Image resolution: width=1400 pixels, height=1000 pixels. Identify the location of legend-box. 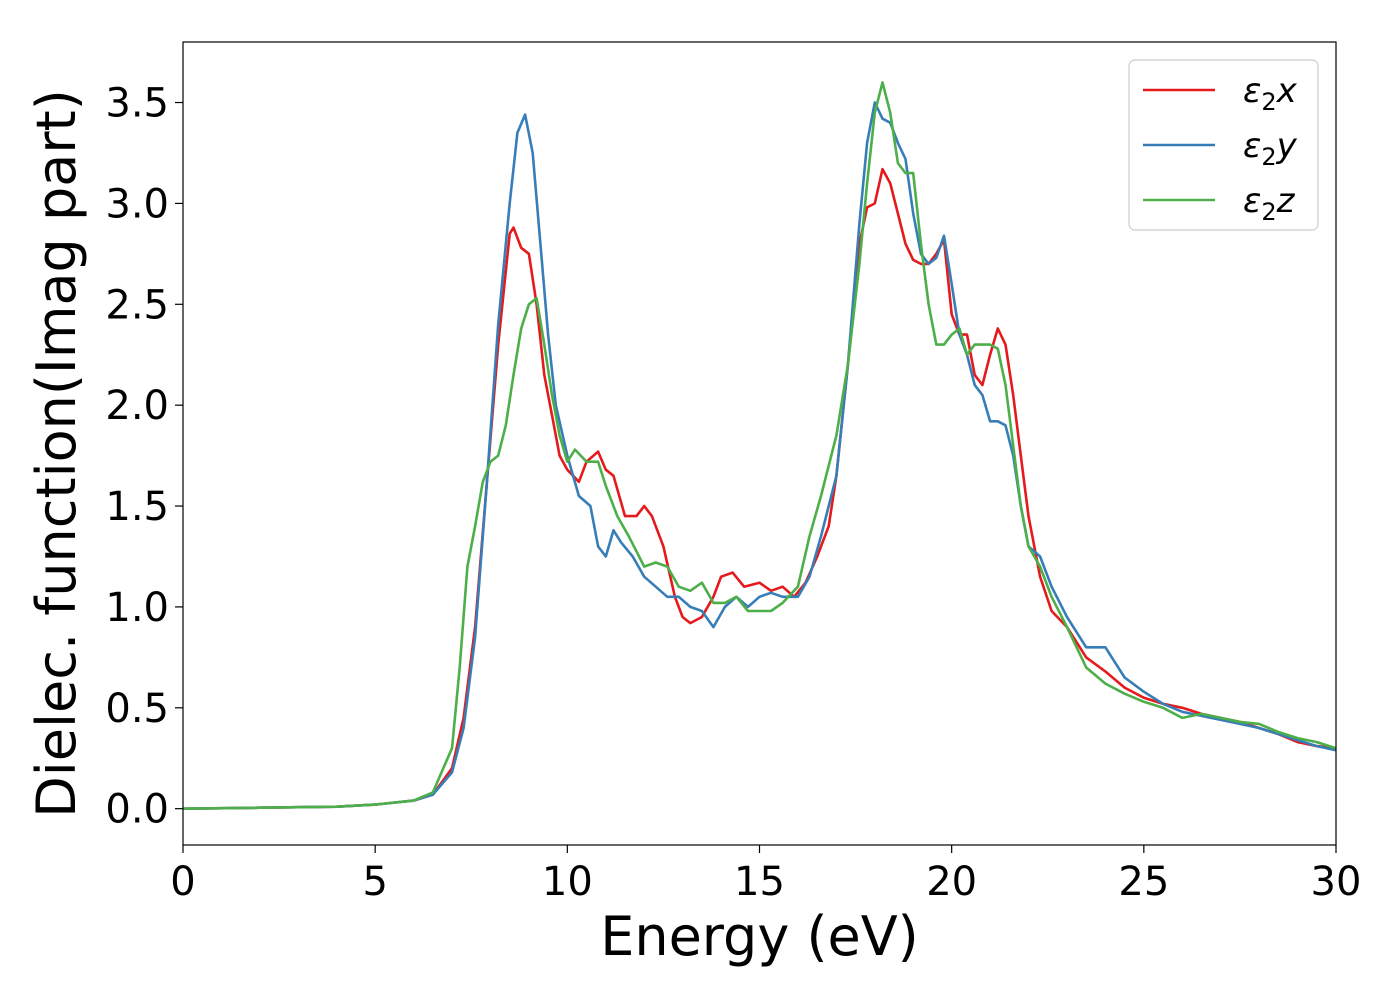
(1223, 145).